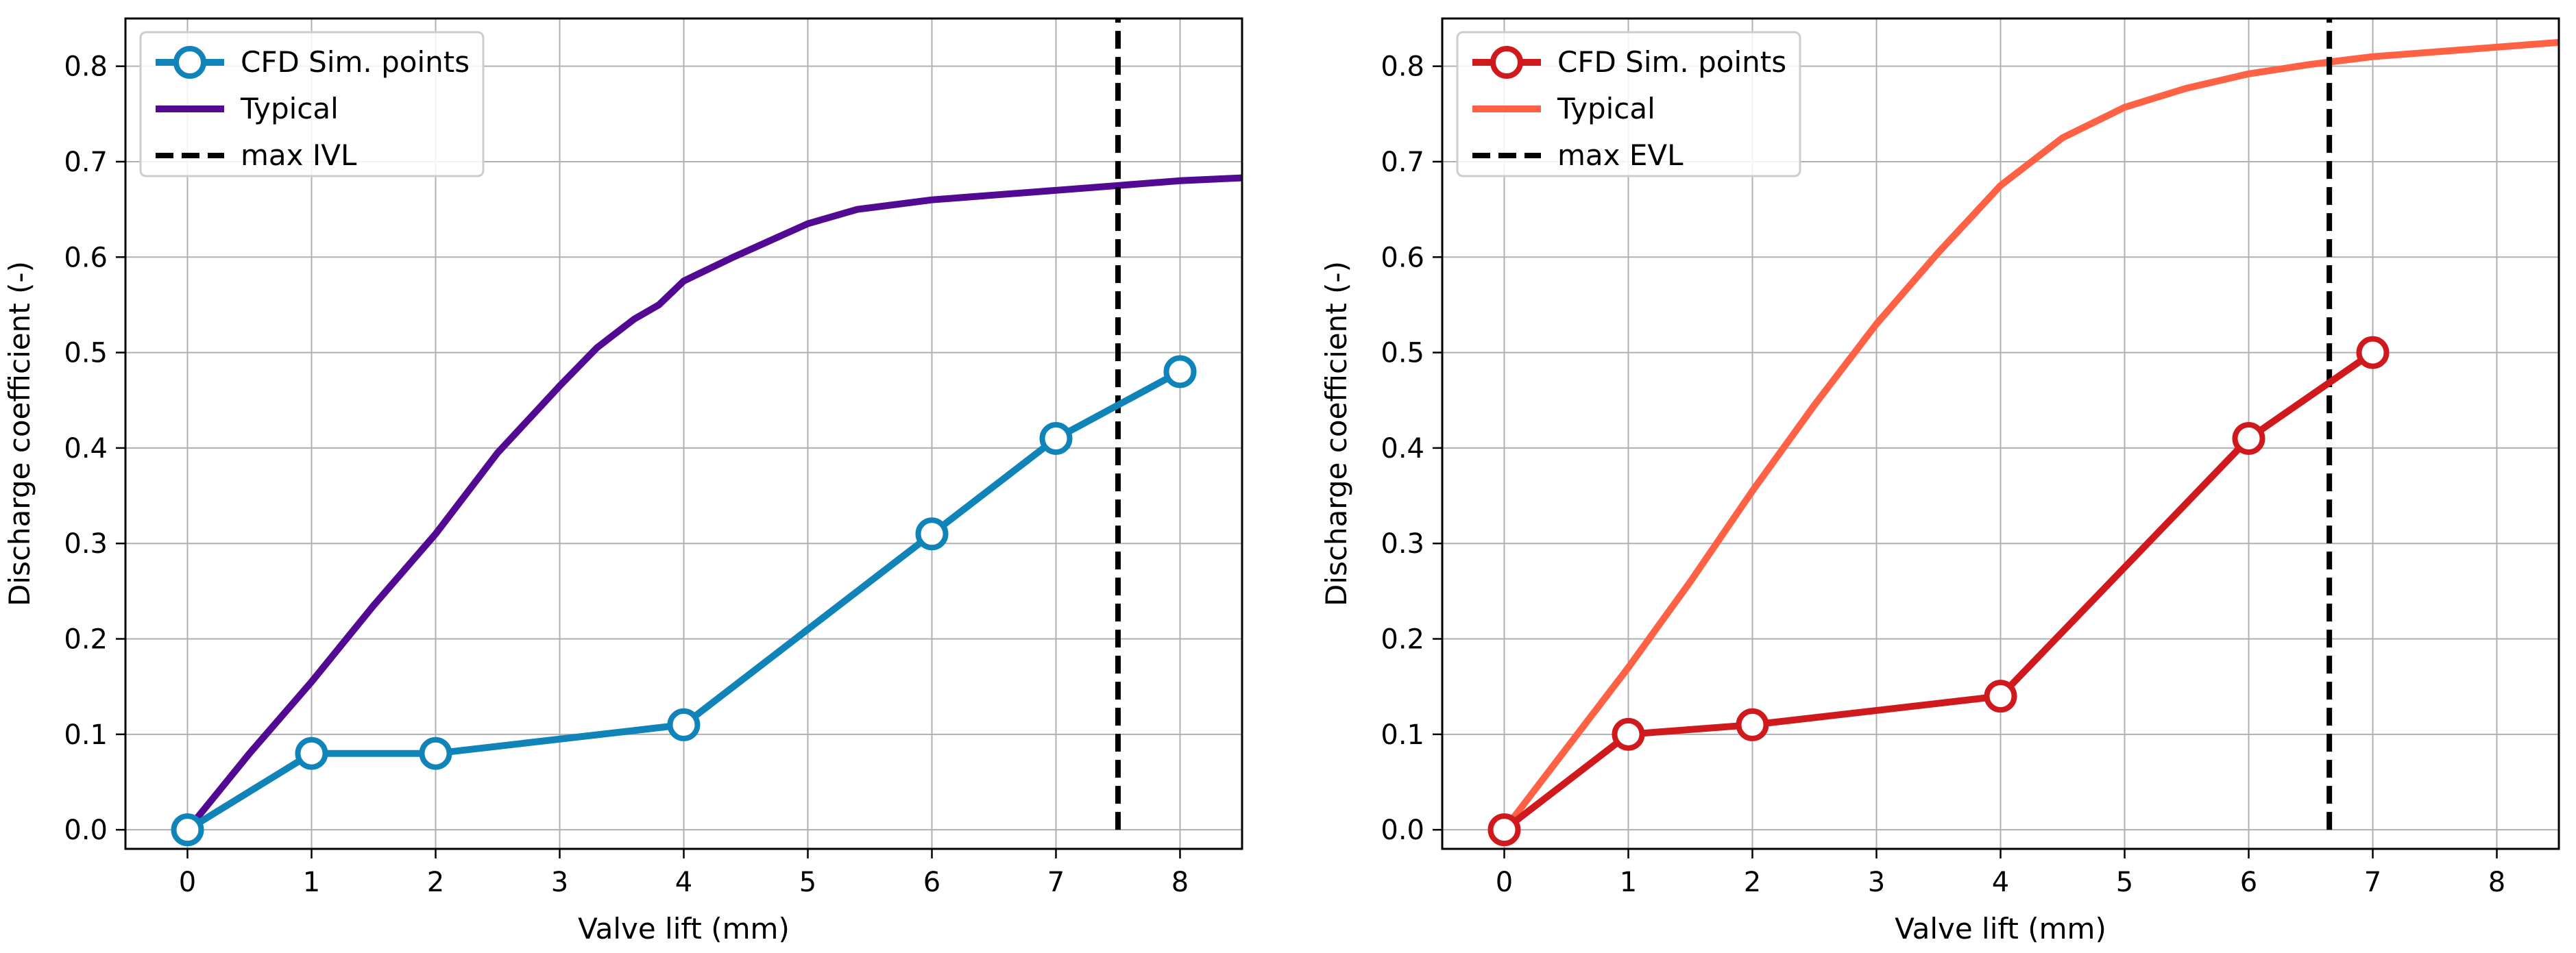  What do you see at coordinates (931, 883) in the screenshot?
I see `left-xtick-label-6: 6` at bounding box center [931, 883].